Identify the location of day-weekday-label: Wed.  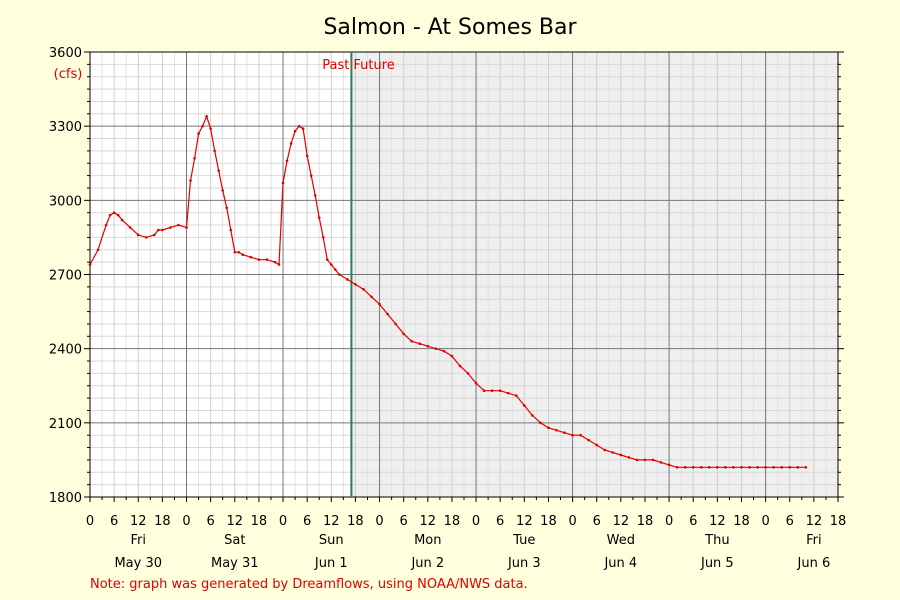
(621, 540).